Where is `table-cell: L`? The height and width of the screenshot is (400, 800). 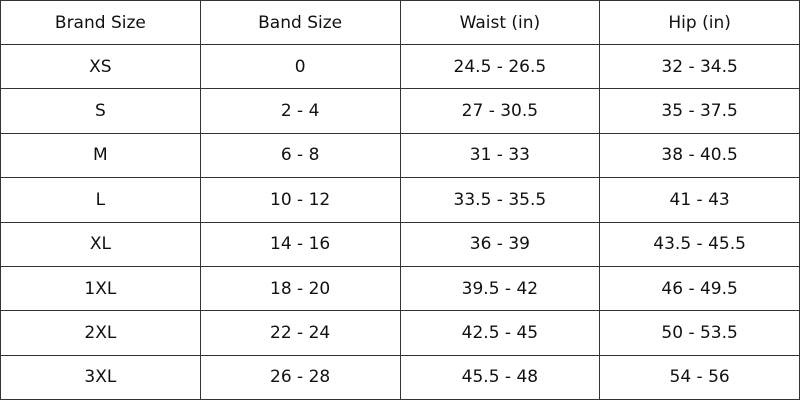
table-cell: L is located at coordinates (100, 200).